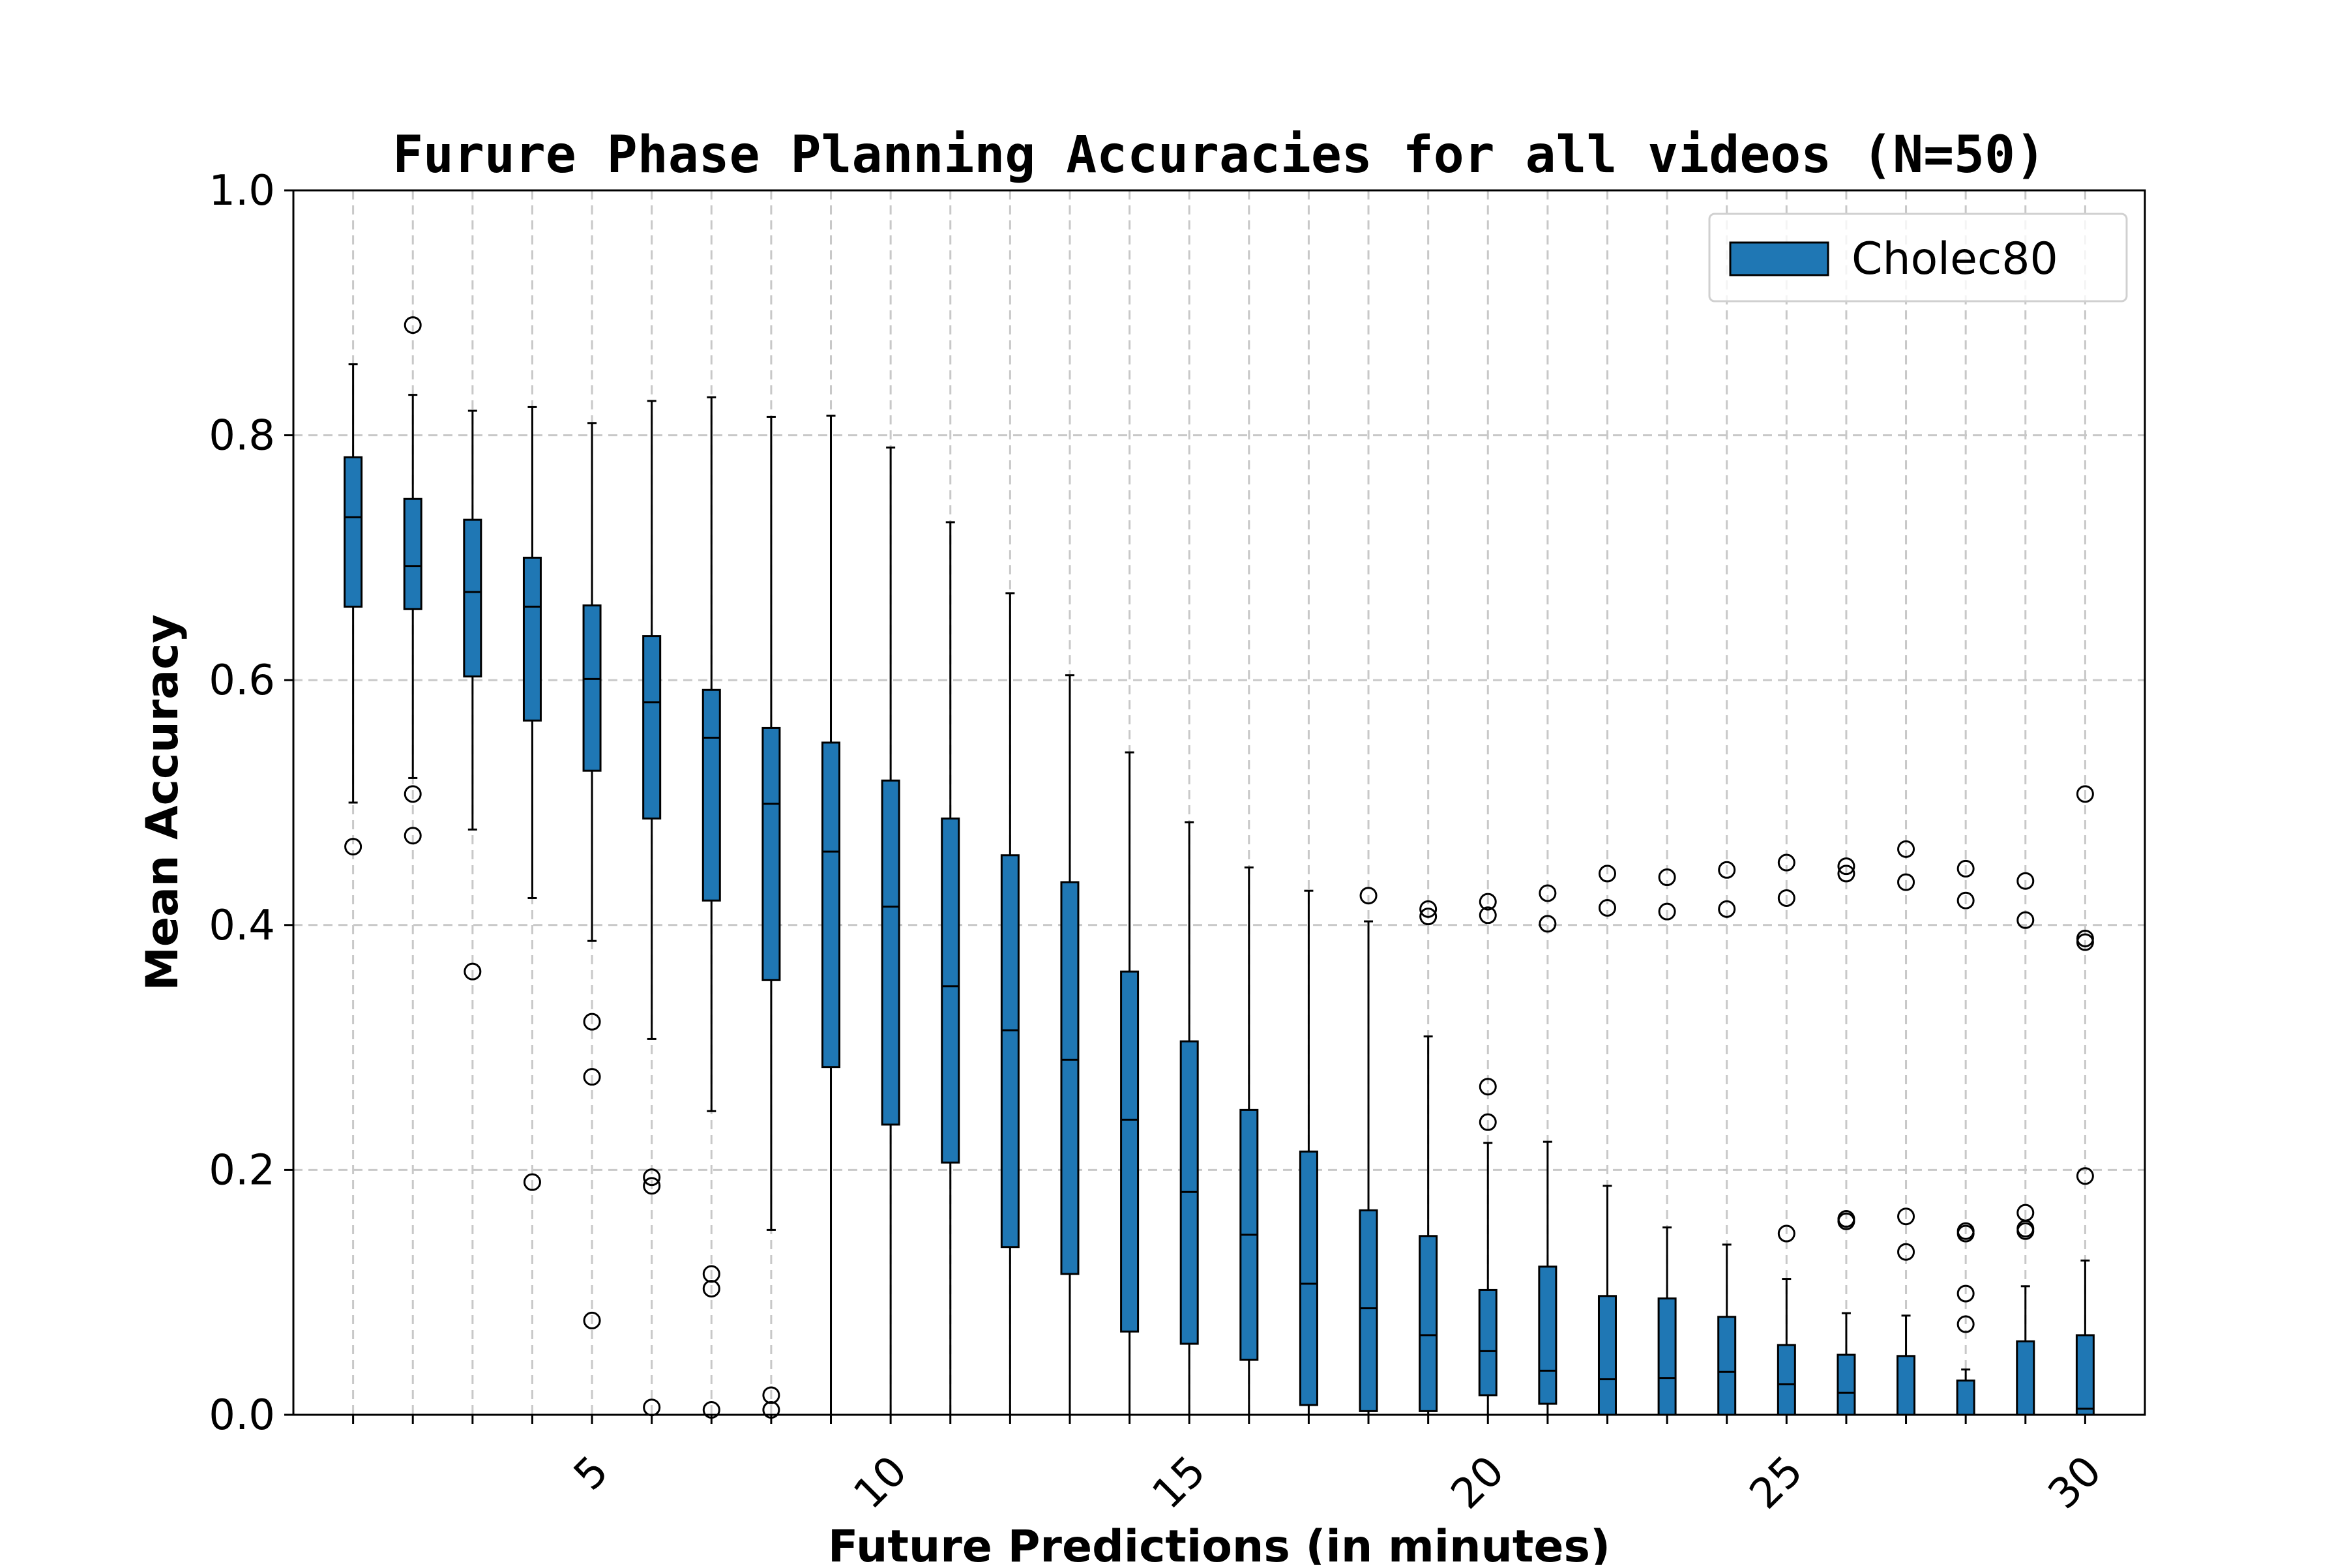  Describe the element at coordinates (1955, 259) in the screenshot. I see `legend-label-cholec80: Cholec80` at that location.